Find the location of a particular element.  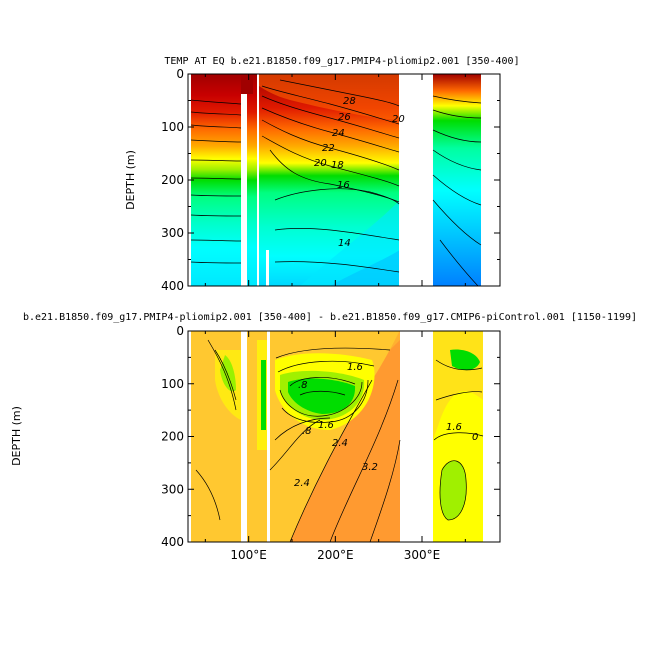

temp-fill-atlantic is located at coordinates (457, 180).